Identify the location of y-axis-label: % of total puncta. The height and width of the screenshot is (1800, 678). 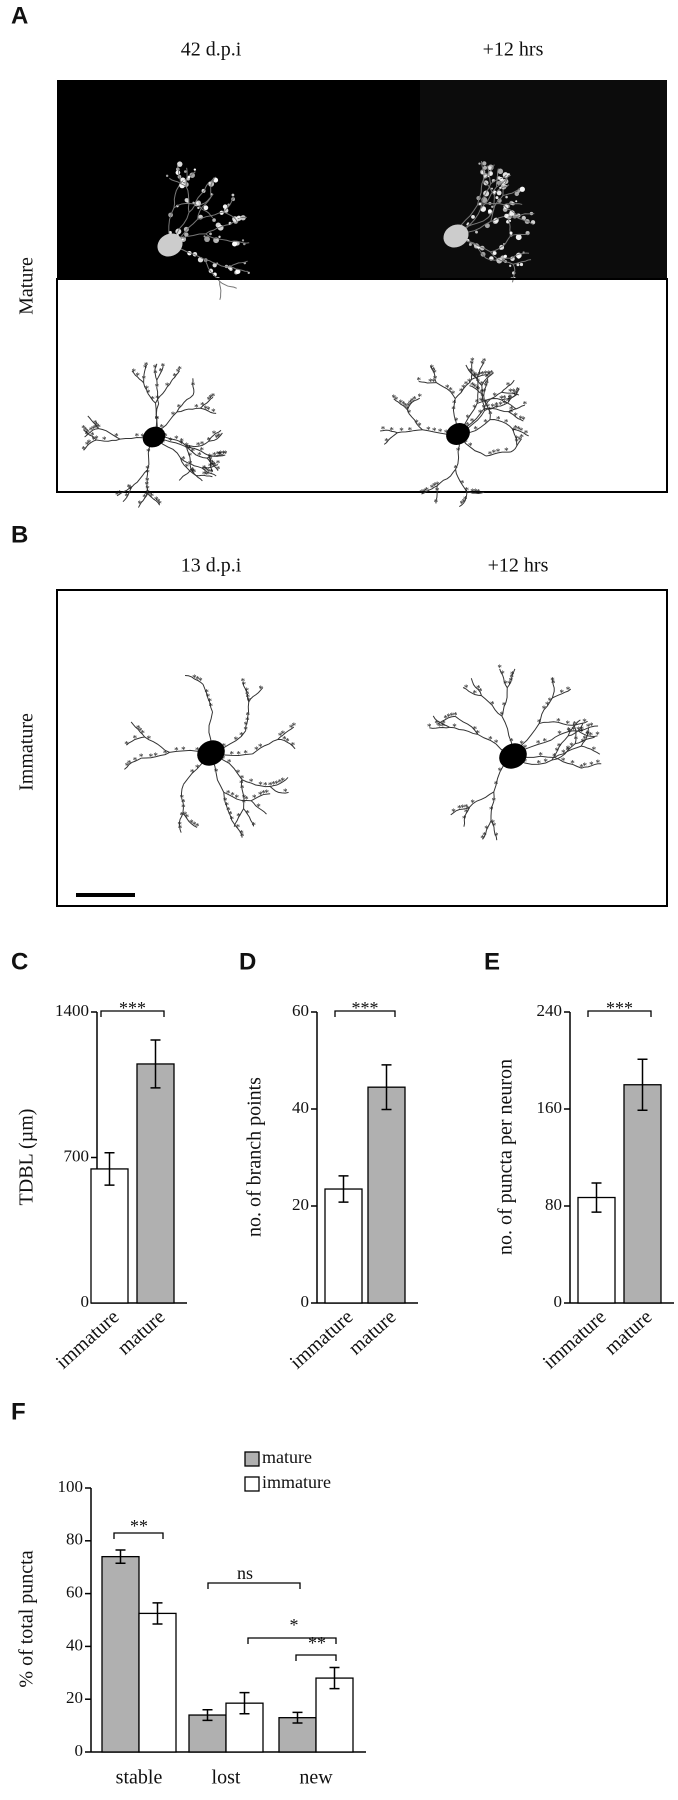
(27, 1618).